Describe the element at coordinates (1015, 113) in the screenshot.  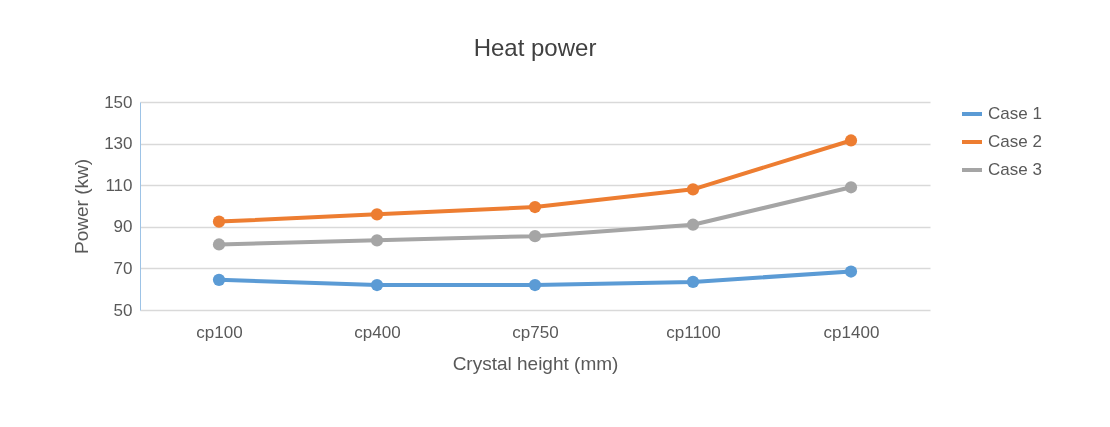
I see `legend-label: Case 1` at that location.